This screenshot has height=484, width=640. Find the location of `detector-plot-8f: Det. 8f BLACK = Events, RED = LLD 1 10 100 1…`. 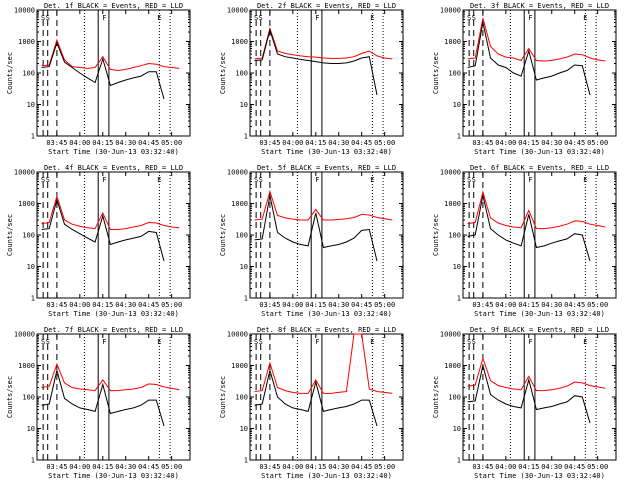

detector-plot-8f: Det. 8f BLACK = Events, RED = LLD 1 10 100 1… is located at coordinates (311, 403).